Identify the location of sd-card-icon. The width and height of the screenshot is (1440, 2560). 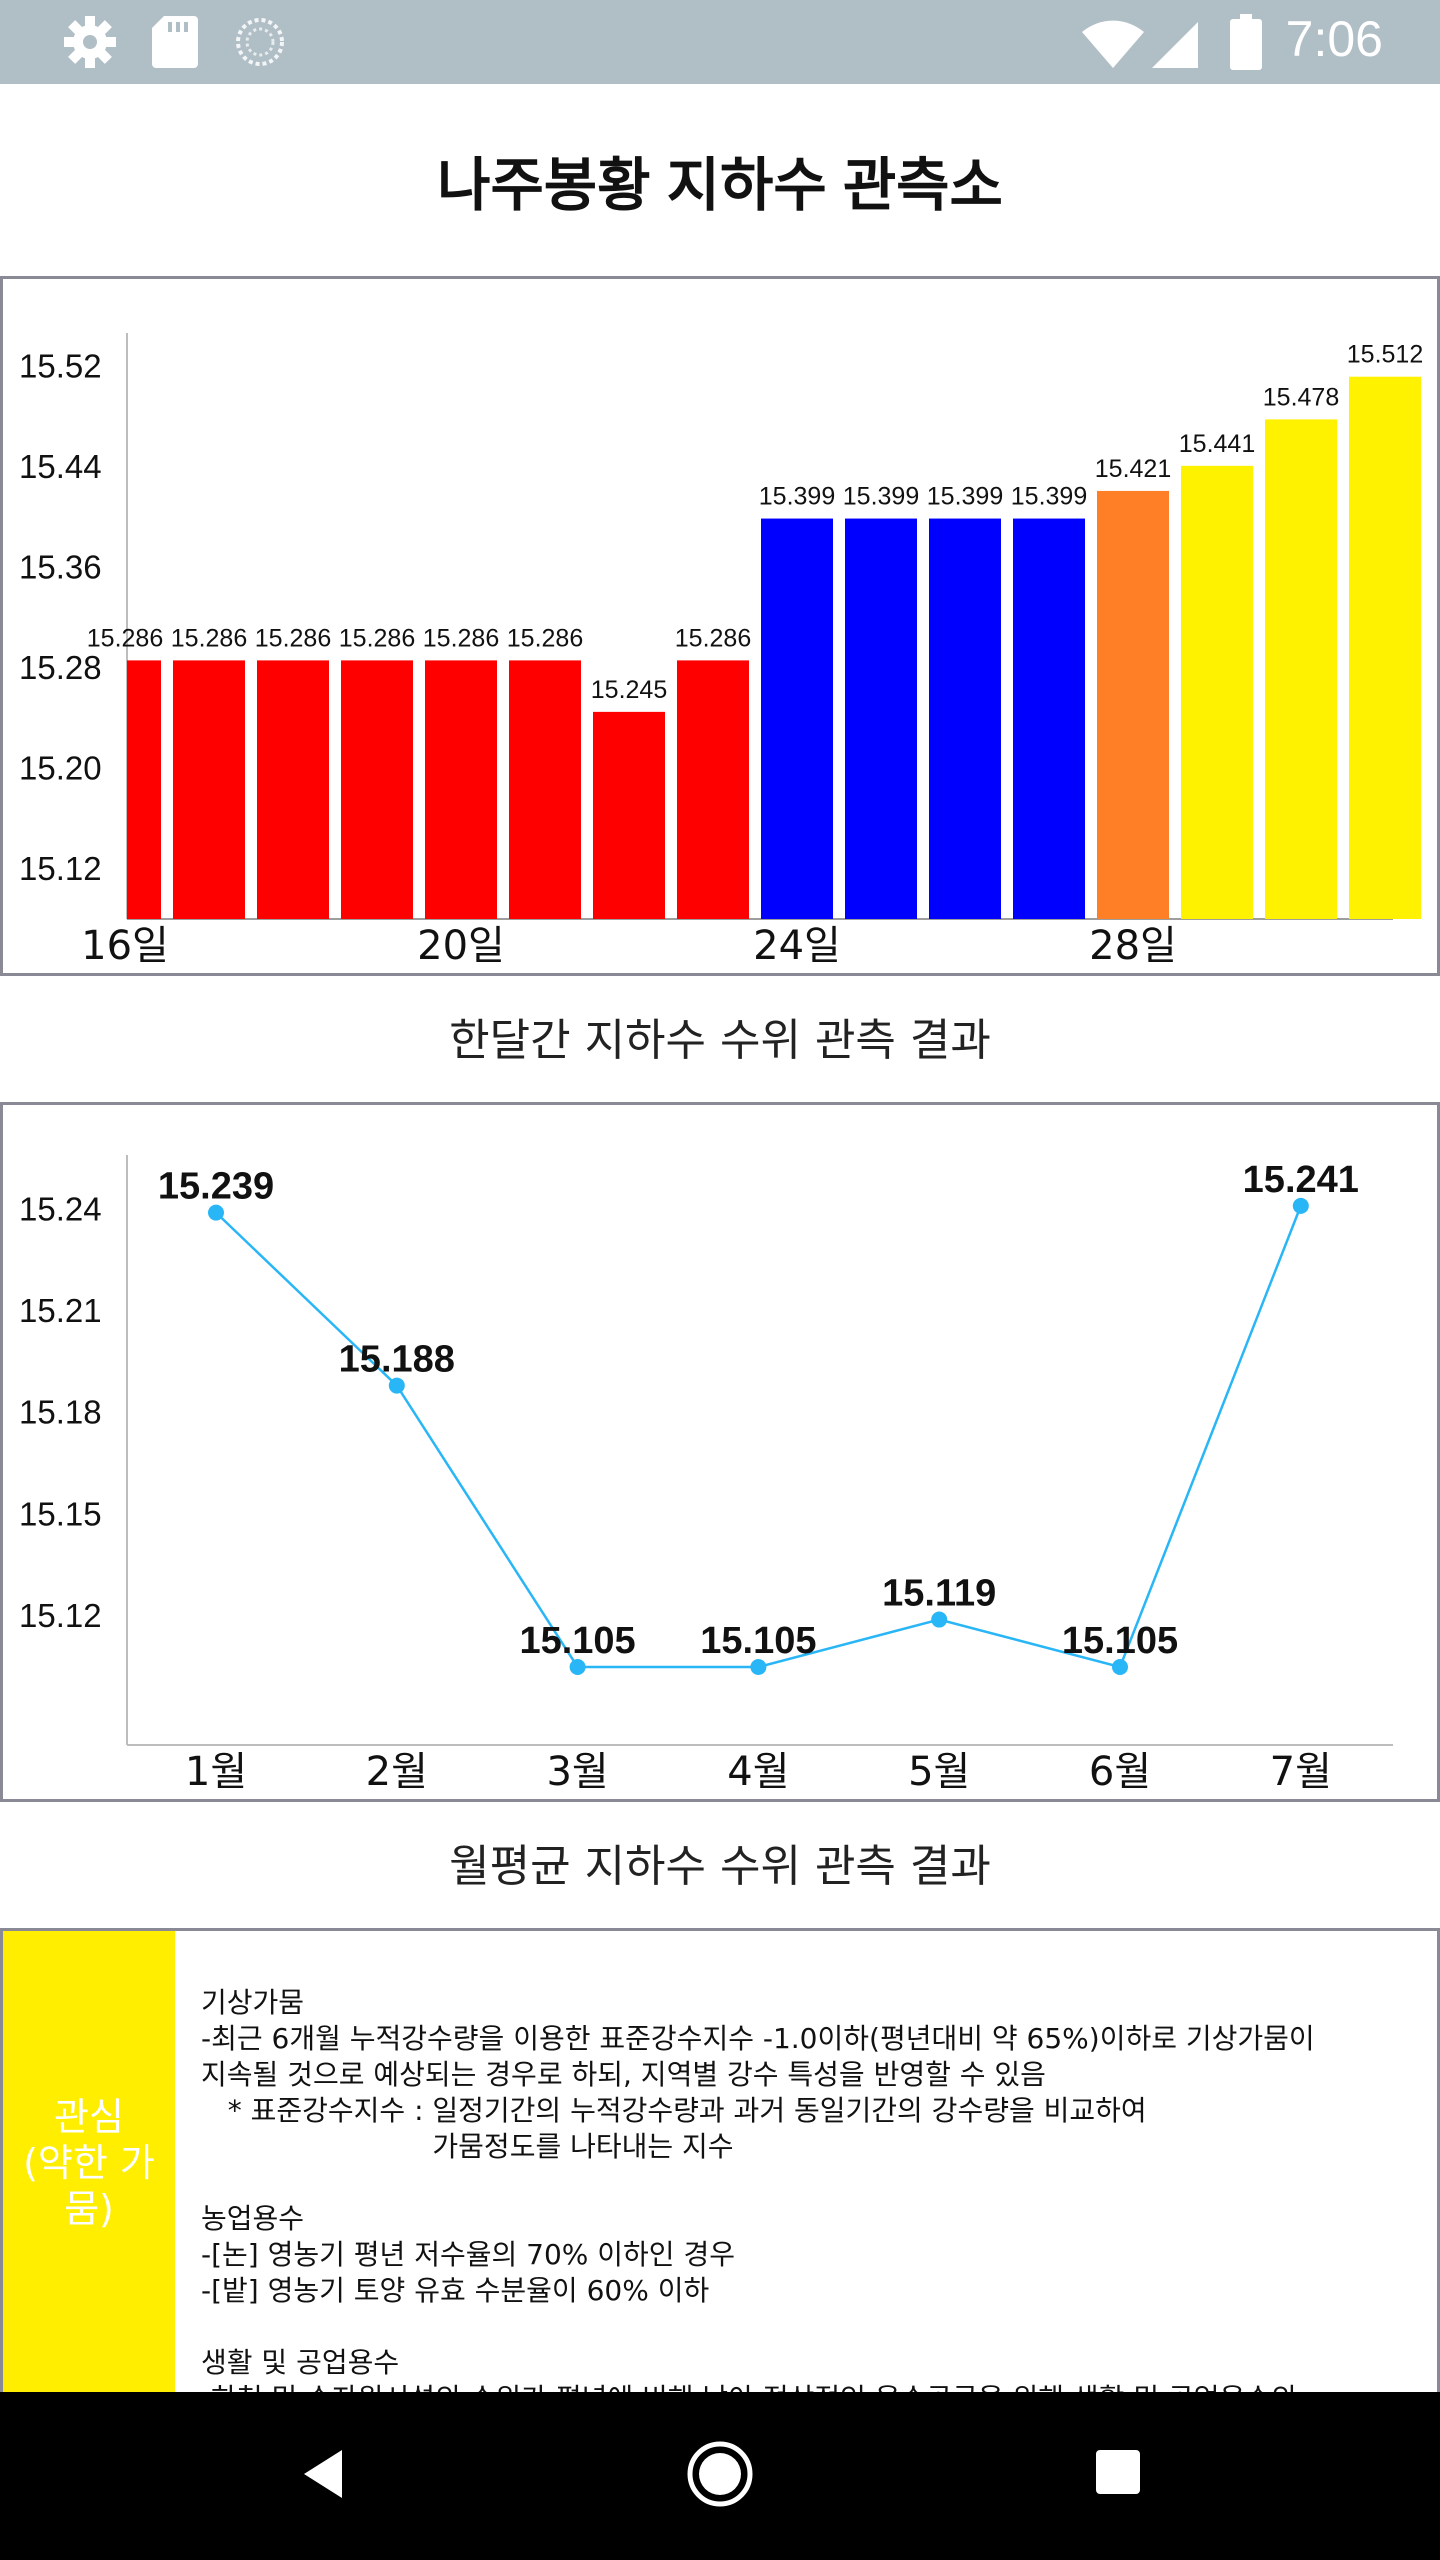
(175, 42).